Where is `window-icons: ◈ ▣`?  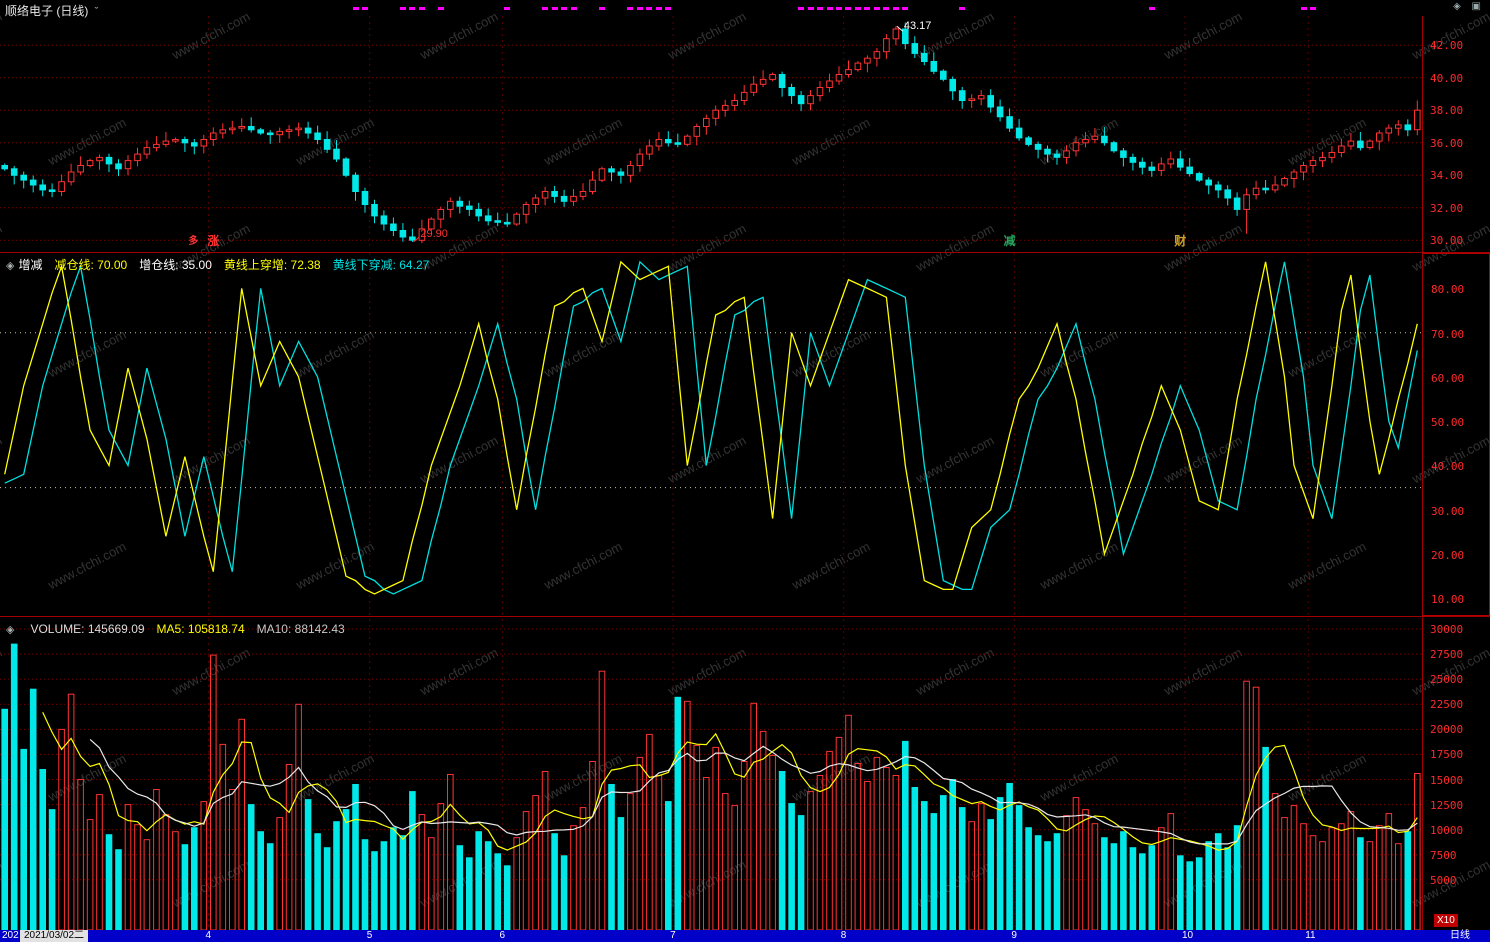
window-icons: ◈ ▣ is located at coordinates (1469, 6).